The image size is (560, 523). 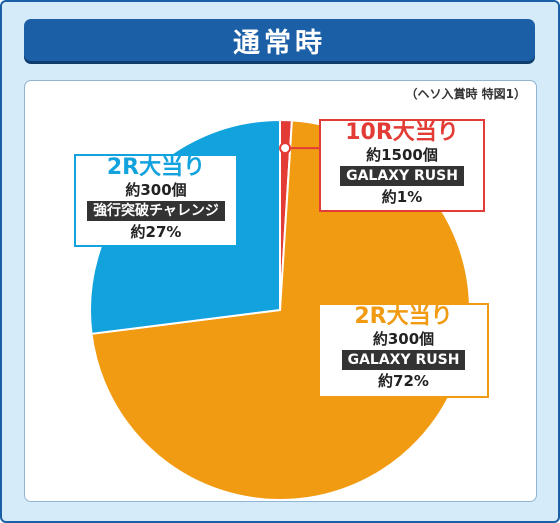 What do you see at coordinates (403, 381) in the screenshot?
I see `slice-label-percent: 約72%` at bounding box center [403, 381].